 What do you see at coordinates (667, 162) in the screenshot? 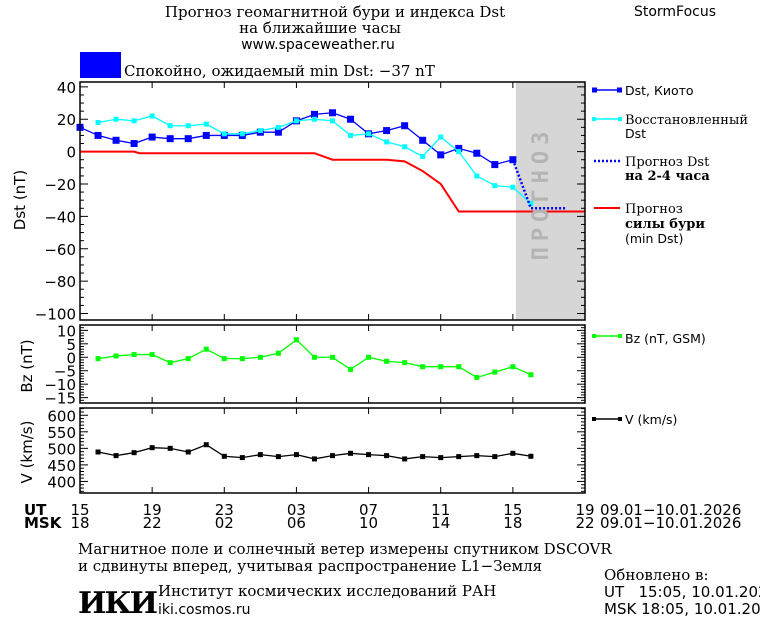
I see `legend-label: Прогноз Dst` at bounding box center [667, 162].